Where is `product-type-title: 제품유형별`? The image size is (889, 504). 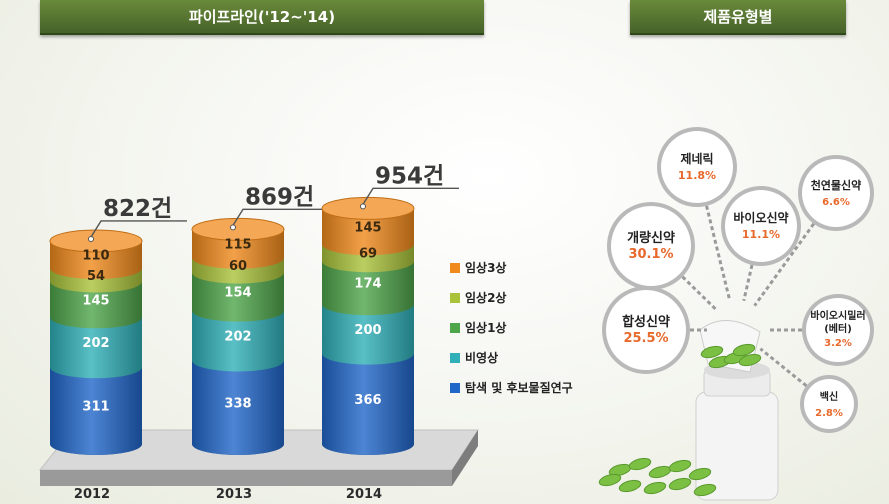
product-type-title: 제품유형별 is located at coordinates (738, 17).